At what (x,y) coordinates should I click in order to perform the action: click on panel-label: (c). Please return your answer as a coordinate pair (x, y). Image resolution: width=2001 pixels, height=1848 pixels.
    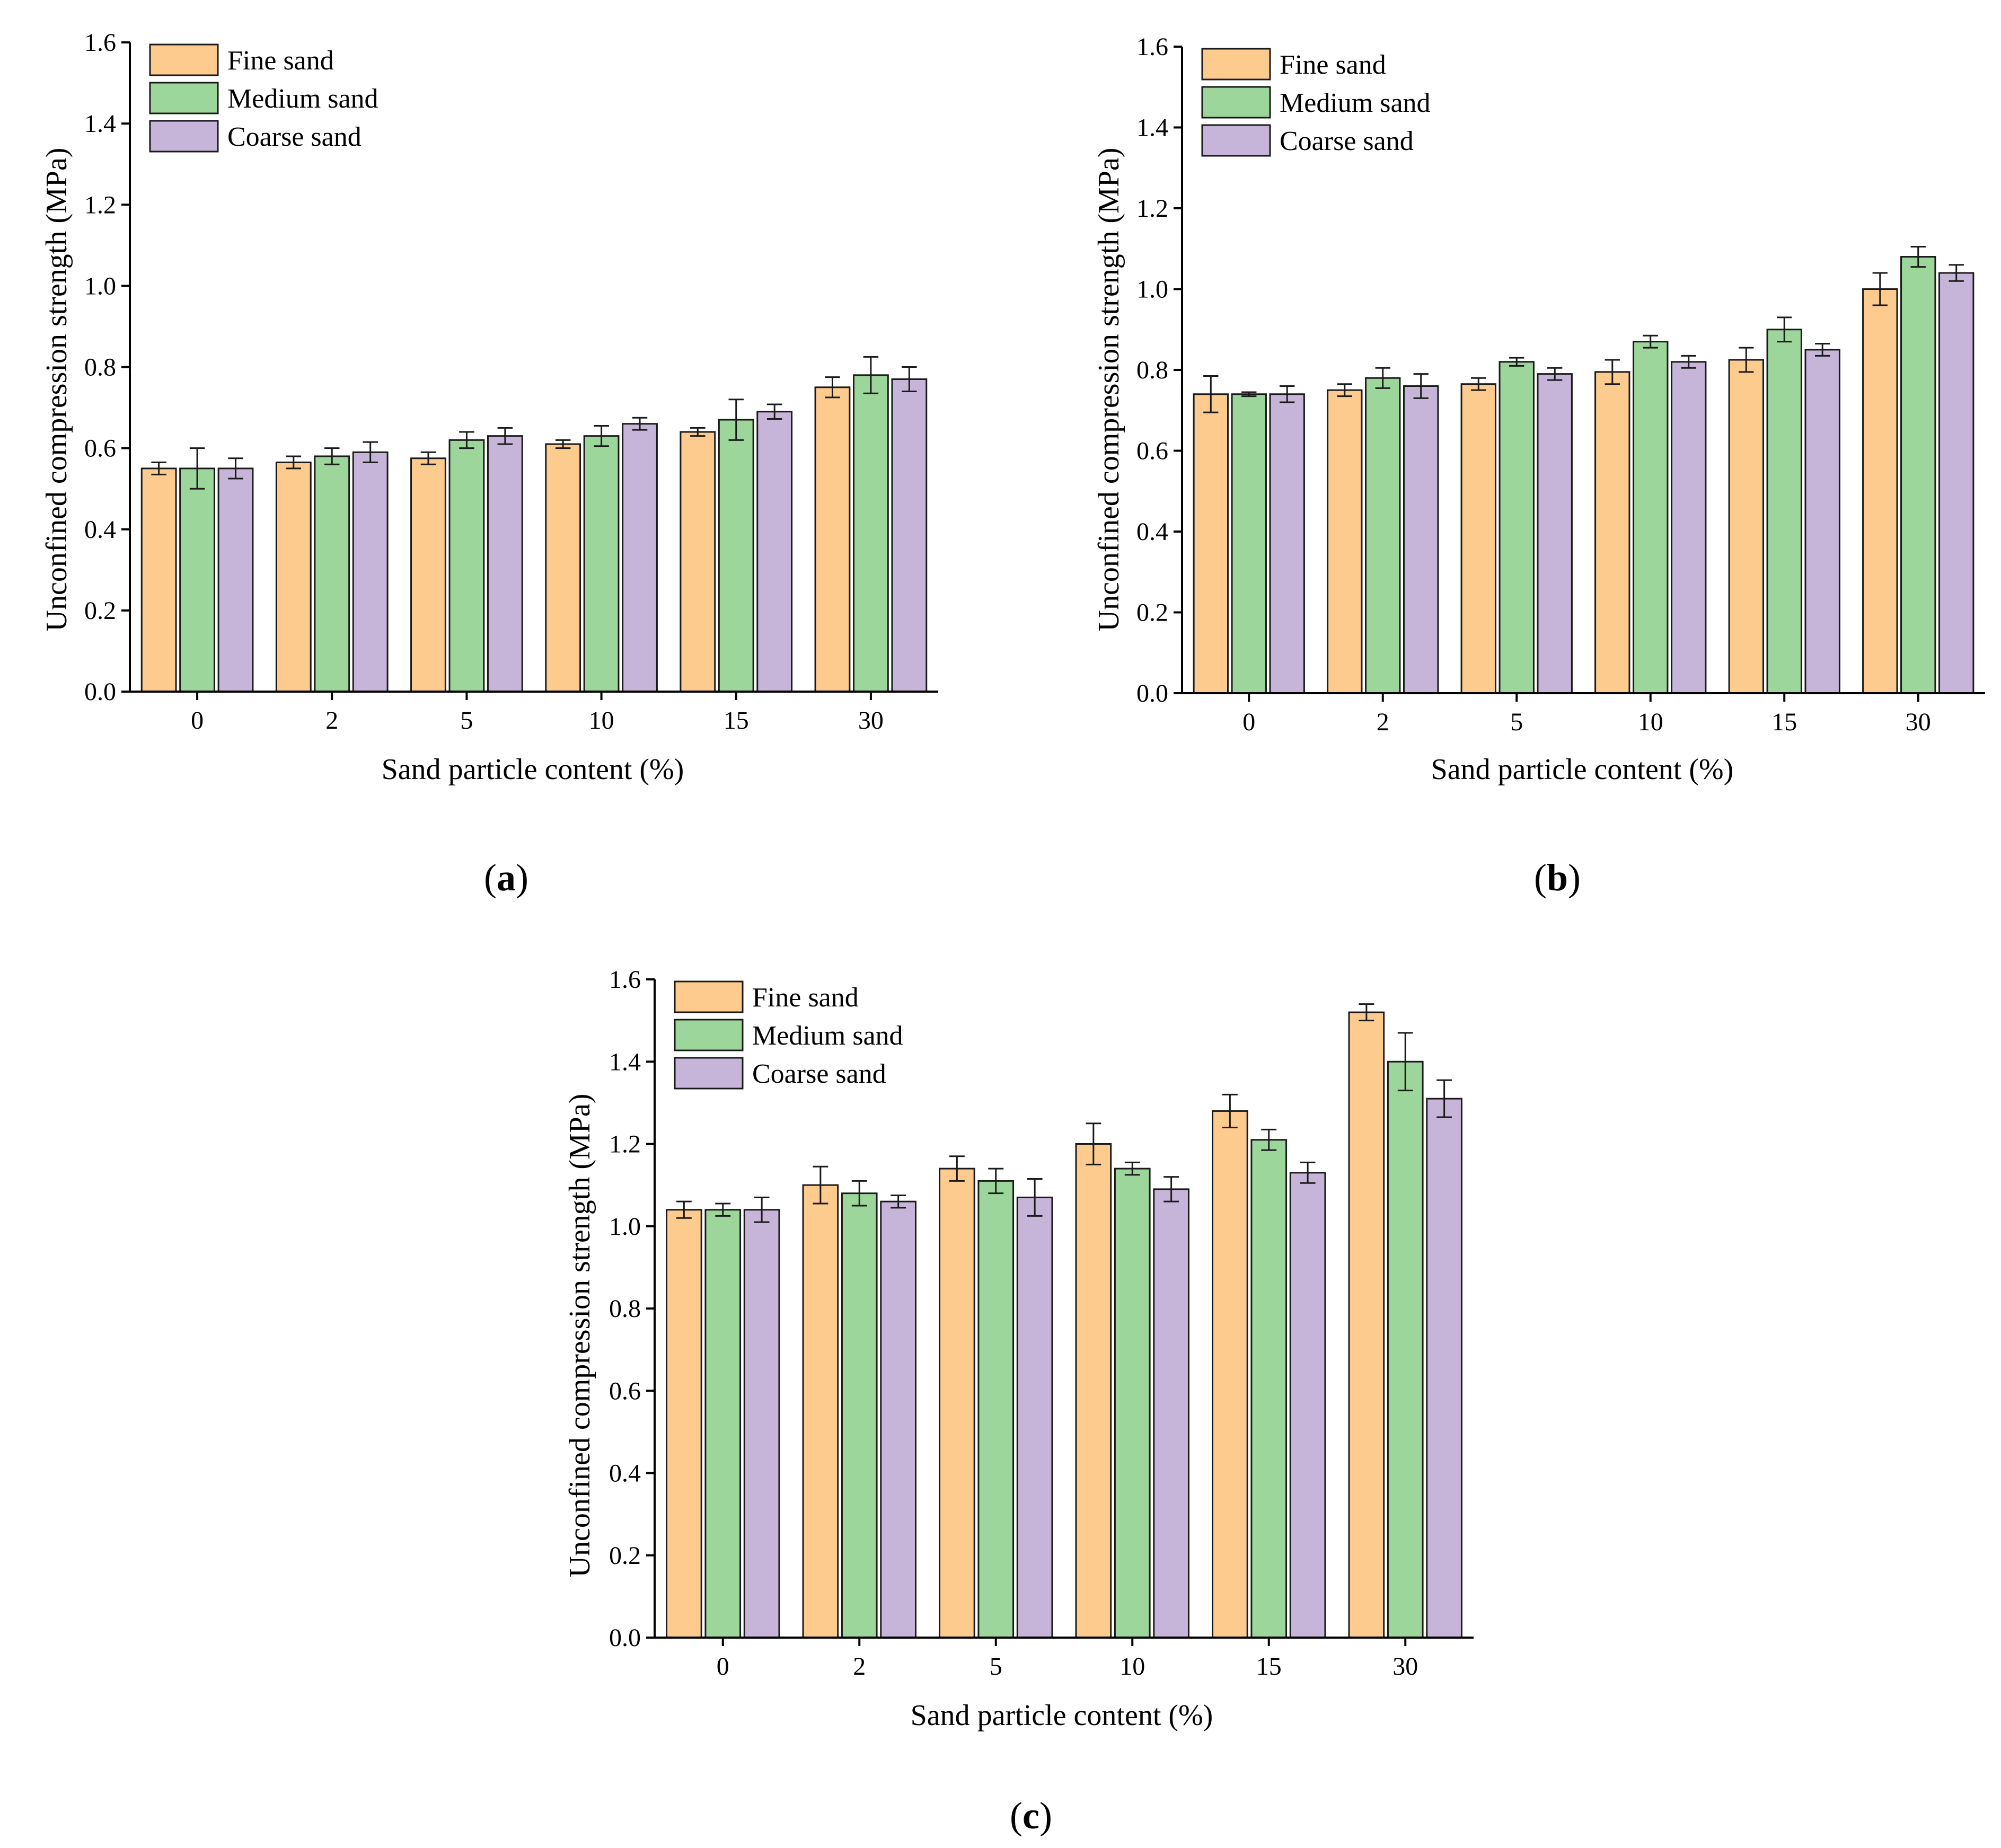
    Looking at the image, I should click on (1031, 1815).